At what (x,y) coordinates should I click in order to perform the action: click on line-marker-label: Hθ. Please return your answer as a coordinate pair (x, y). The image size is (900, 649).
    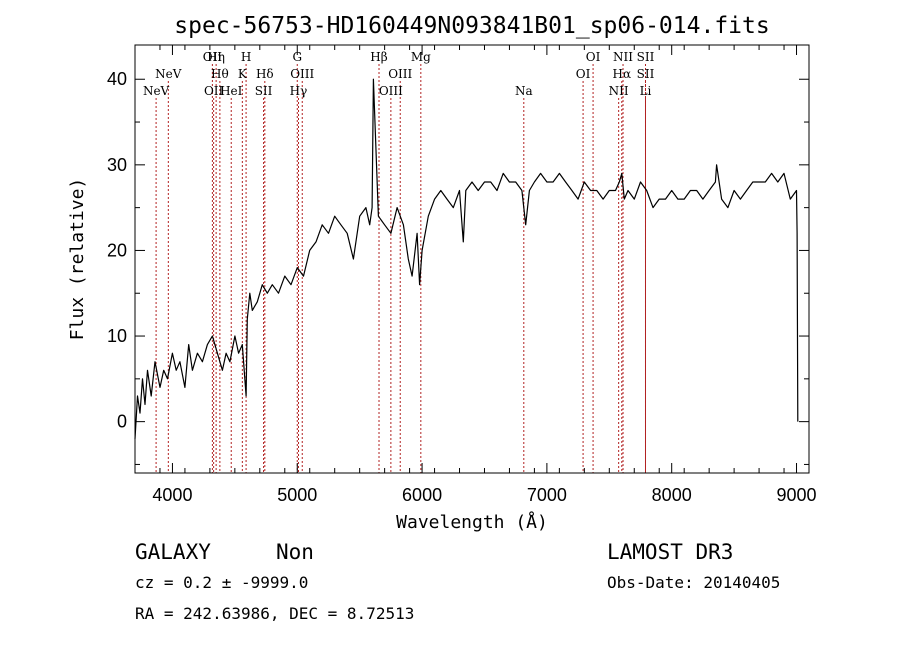
    Looking at the image, I should click on (220, 74).